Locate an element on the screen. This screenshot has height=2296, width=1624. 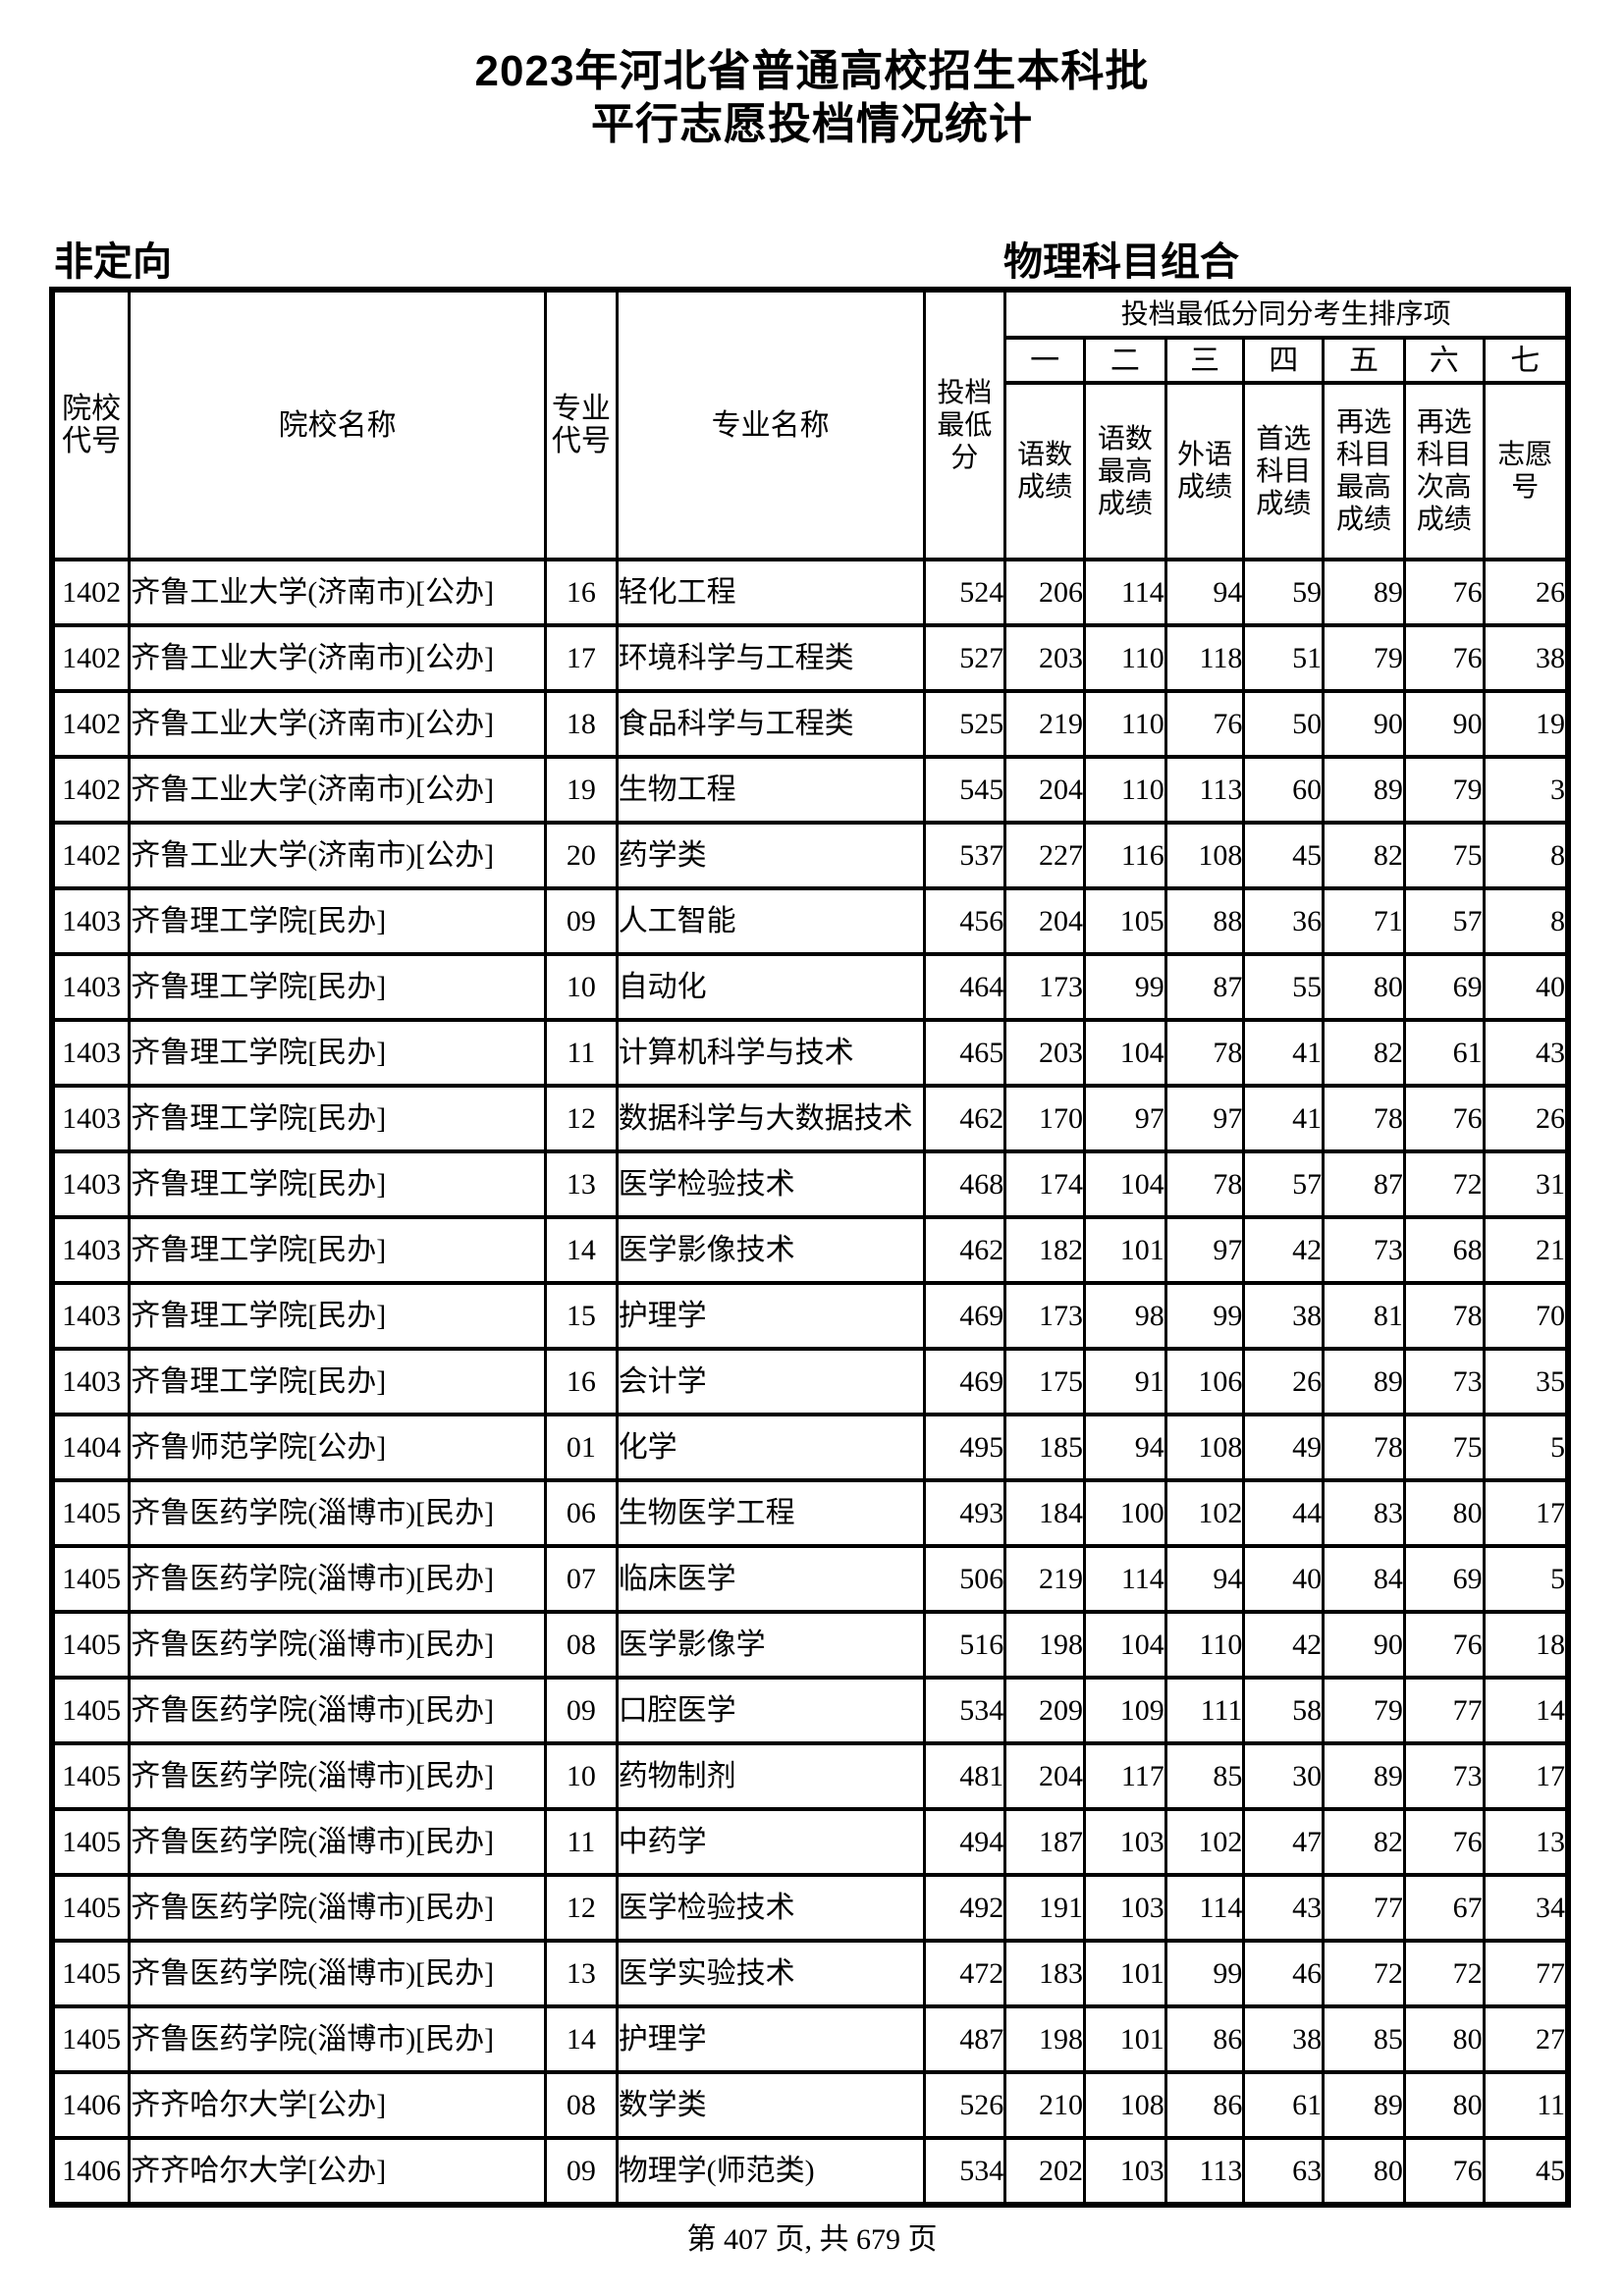
cell-score-6: 78 is located at coordinates (1444, 1316).